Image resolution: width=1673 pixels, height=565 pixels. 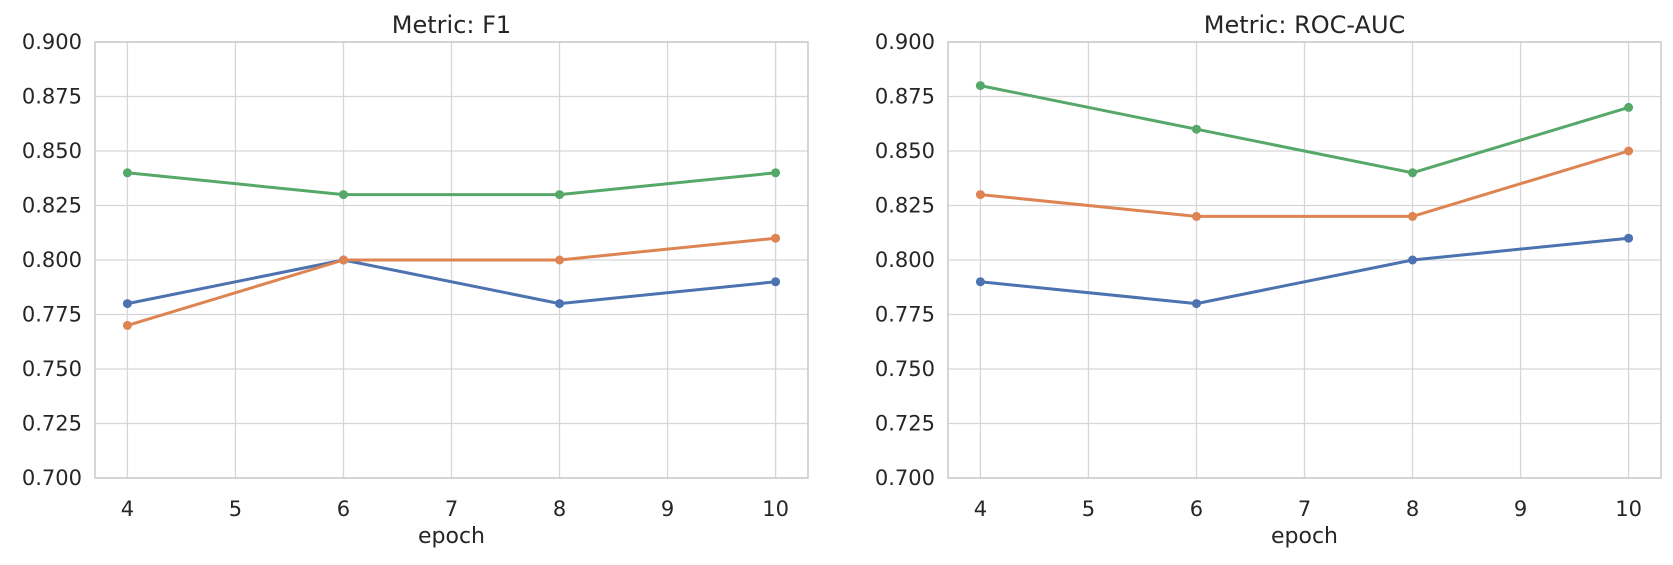 What do you see at coordinates (451, 25) in the screenshot?
I see `chart-title: Metric: F1` at bounding box center [451, 25].